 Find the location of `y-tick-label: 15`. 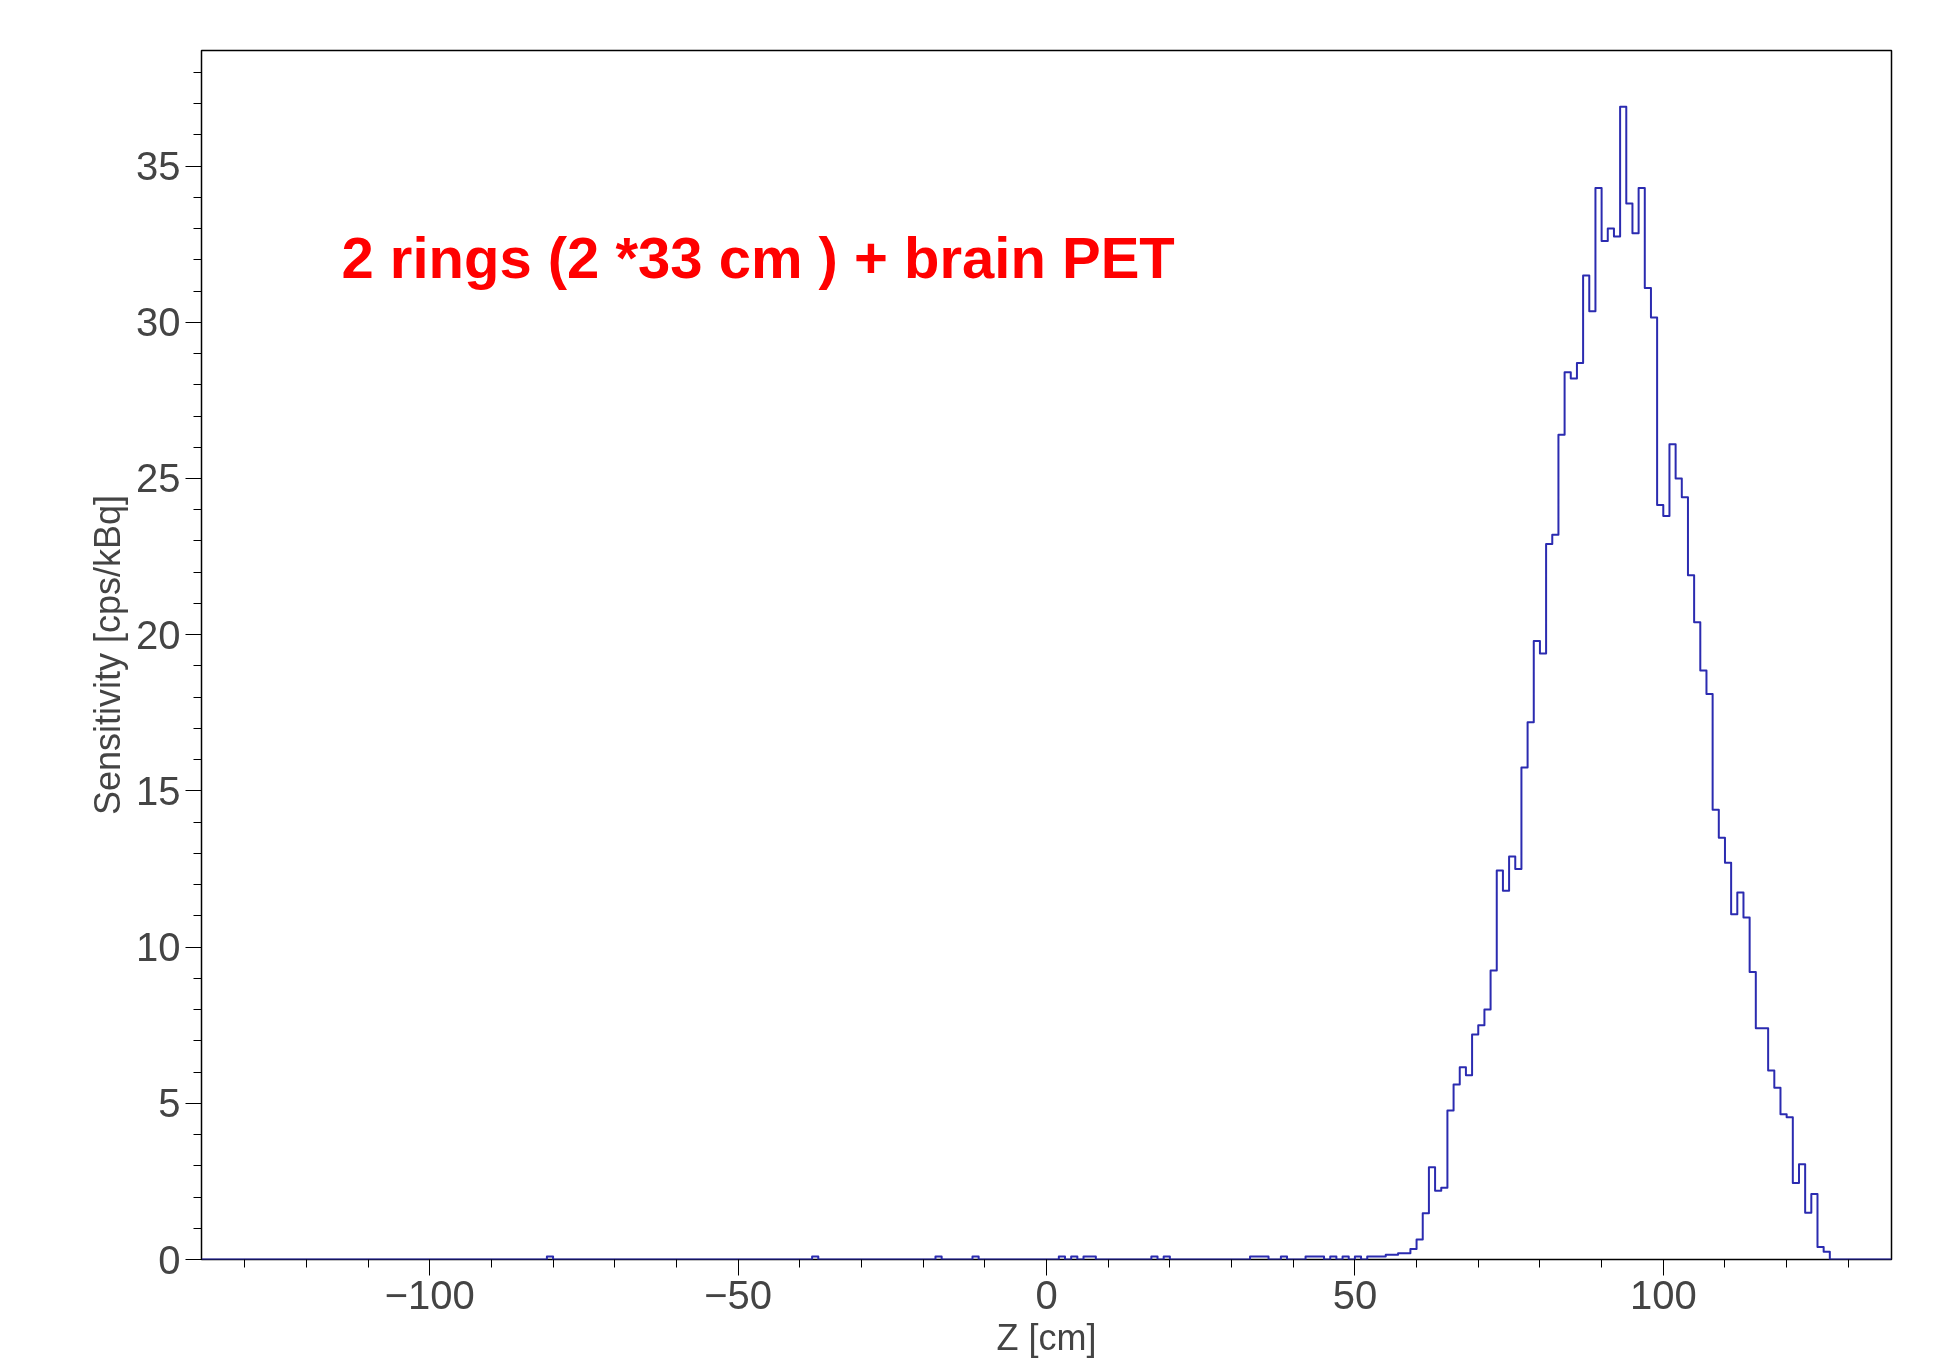

y-tick-label: 15 is located at coordinates (158, 790).